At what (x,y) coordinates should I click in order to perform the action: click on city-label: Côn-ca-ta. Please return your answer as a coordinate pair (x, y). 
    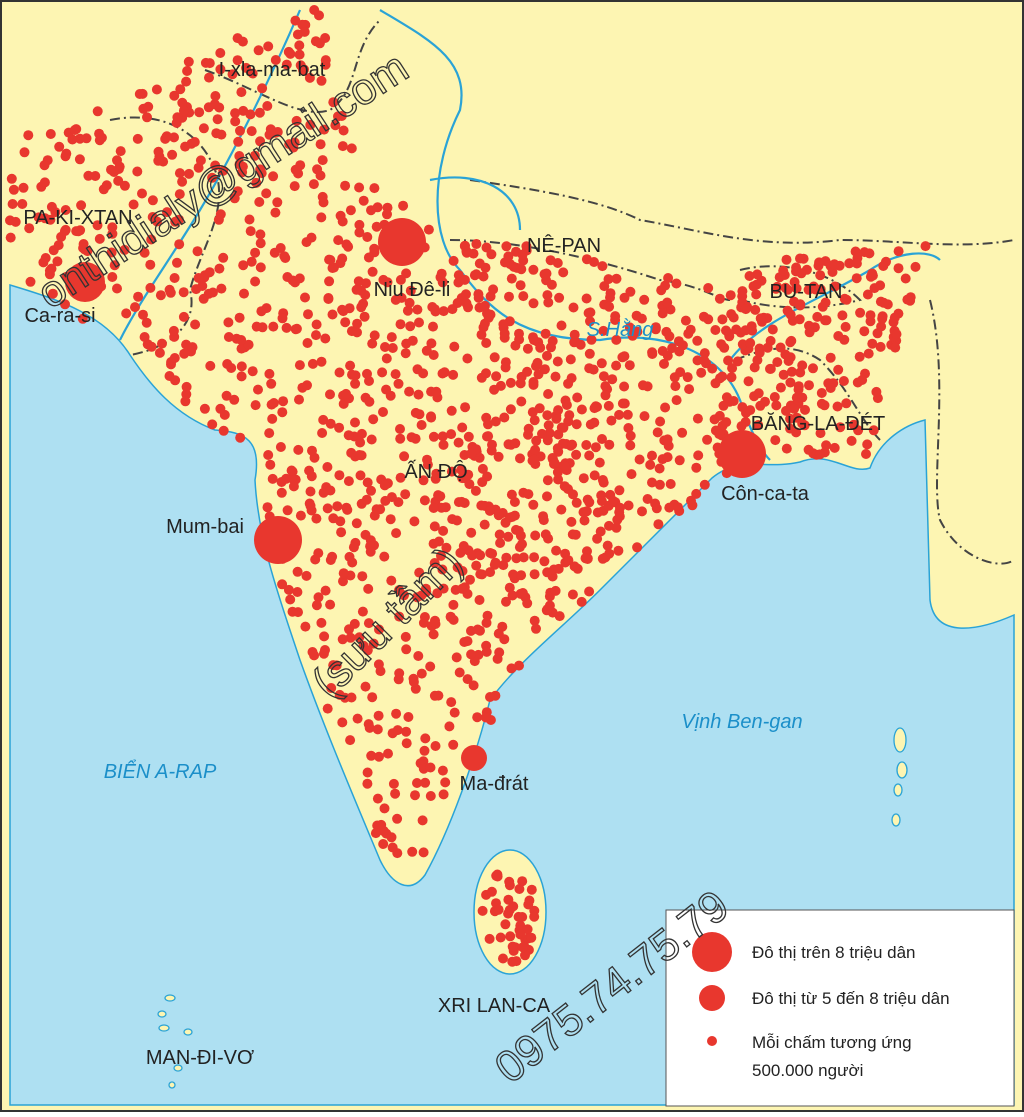
    Looking at the image, I should click on (765, 494).